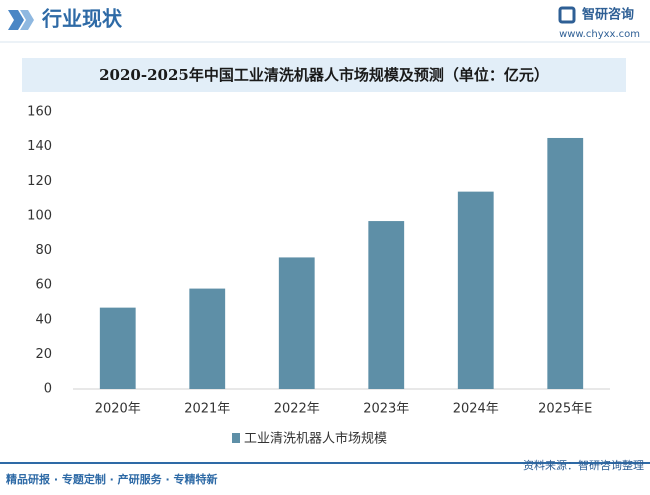 The height and width of the screenshot is (495, 650). I want to click on title-box, so click(324, 75).